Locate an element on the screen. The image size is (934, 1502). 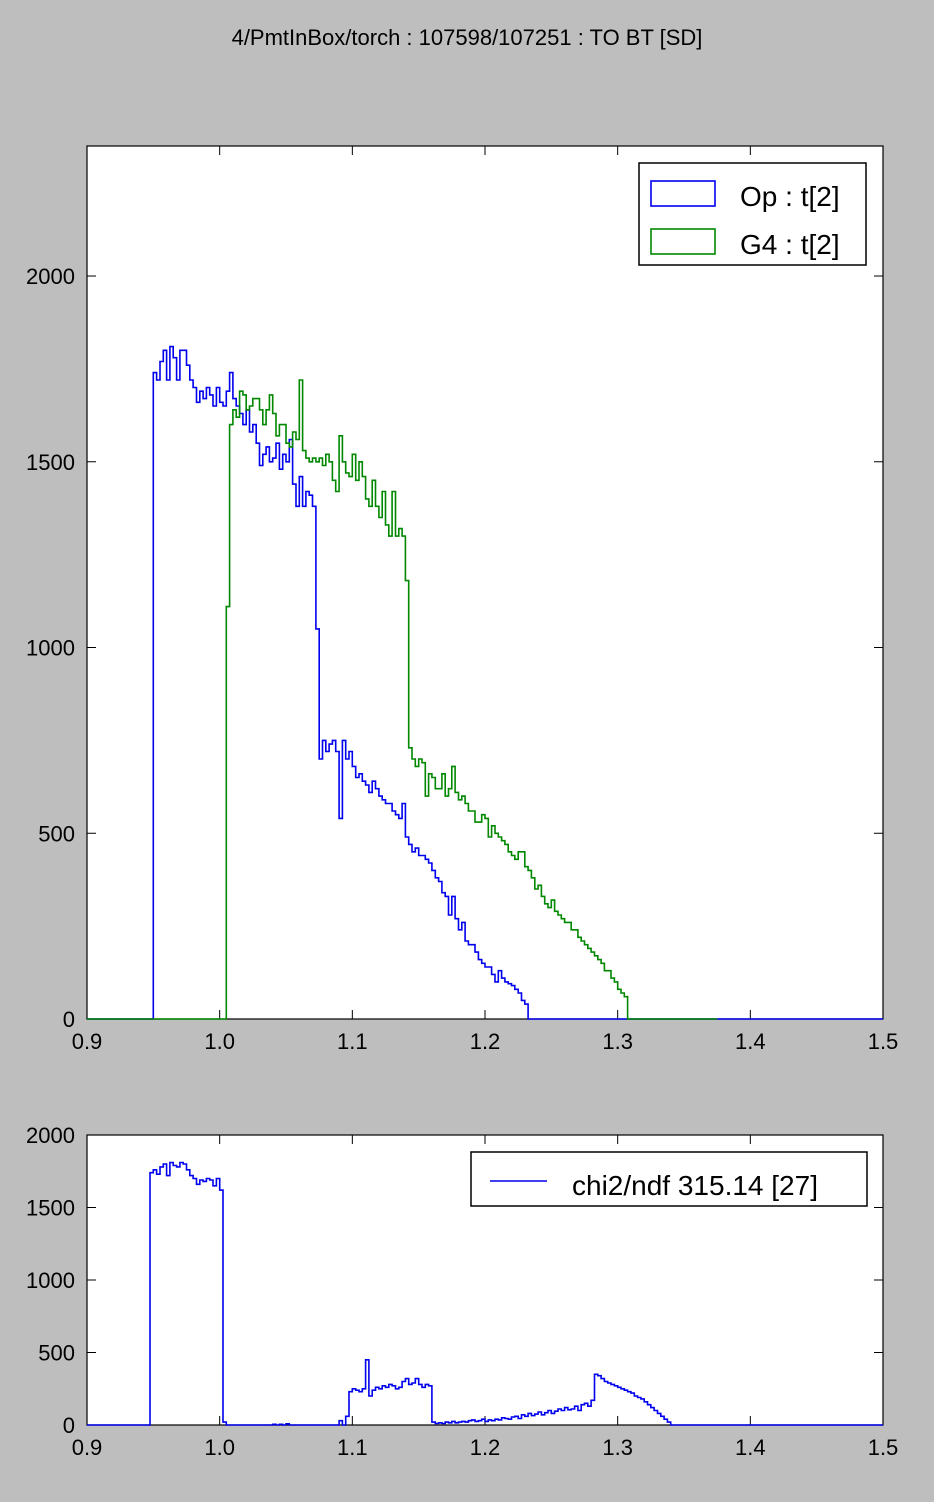
top-legend: Op : t[2] G4 : t[2] is located at coordinates (752, 214).